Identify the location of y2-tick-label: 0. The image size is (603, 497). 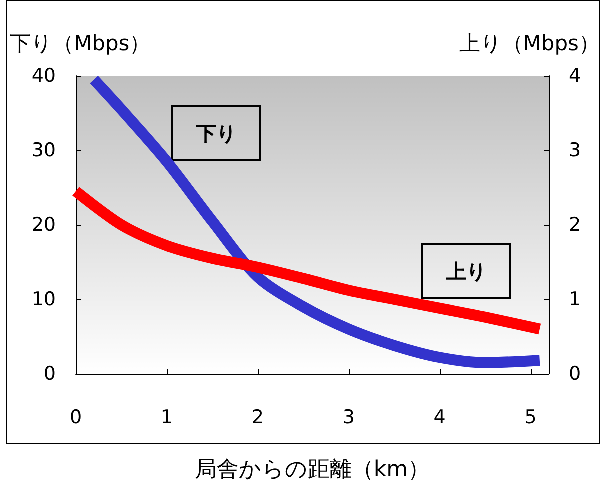
(575, 374).